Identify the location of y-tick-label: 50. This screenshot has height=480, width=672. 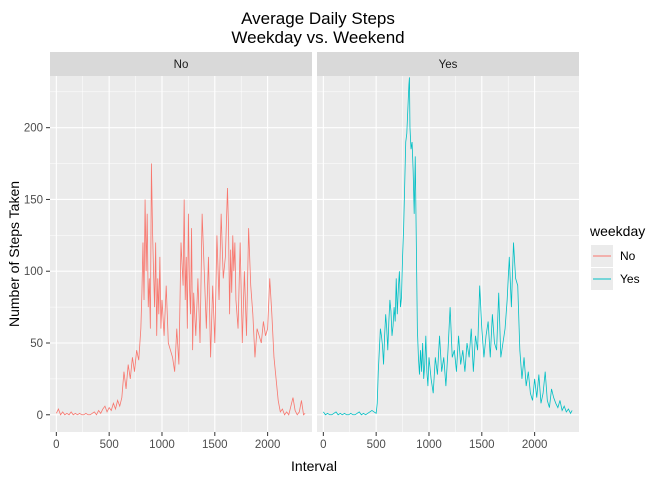
(36, 344).